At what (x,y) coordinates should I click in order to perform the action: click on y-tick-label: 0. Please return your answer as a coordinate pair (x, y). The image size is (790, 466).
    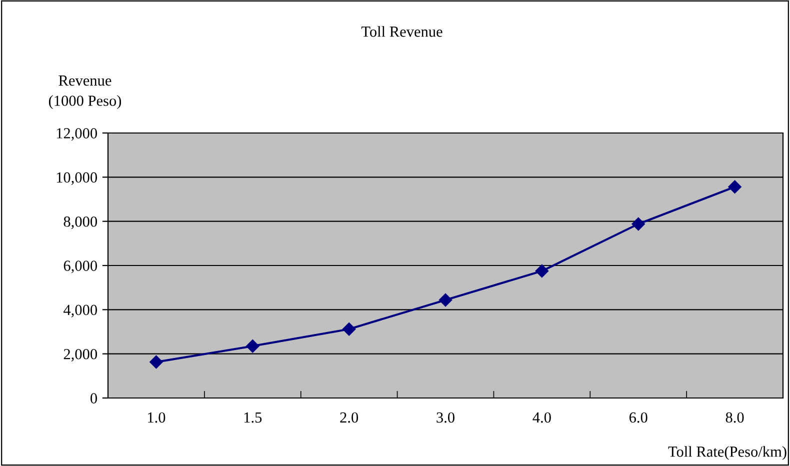
    Looking at the image, I should click on (93, 398).